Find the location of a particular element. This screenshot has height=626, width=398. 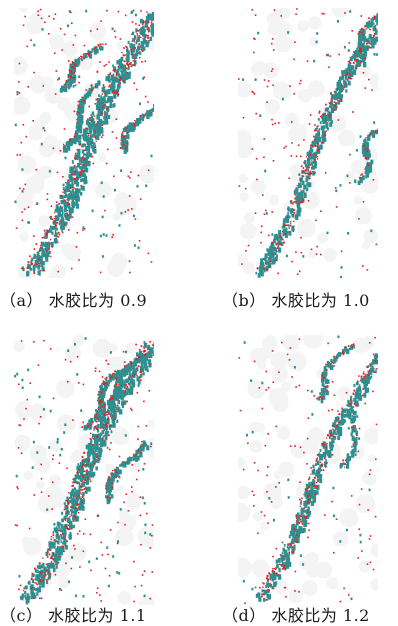

caption-d: （d） 水胶比为 1.2 is located at coordinates (296, 614).